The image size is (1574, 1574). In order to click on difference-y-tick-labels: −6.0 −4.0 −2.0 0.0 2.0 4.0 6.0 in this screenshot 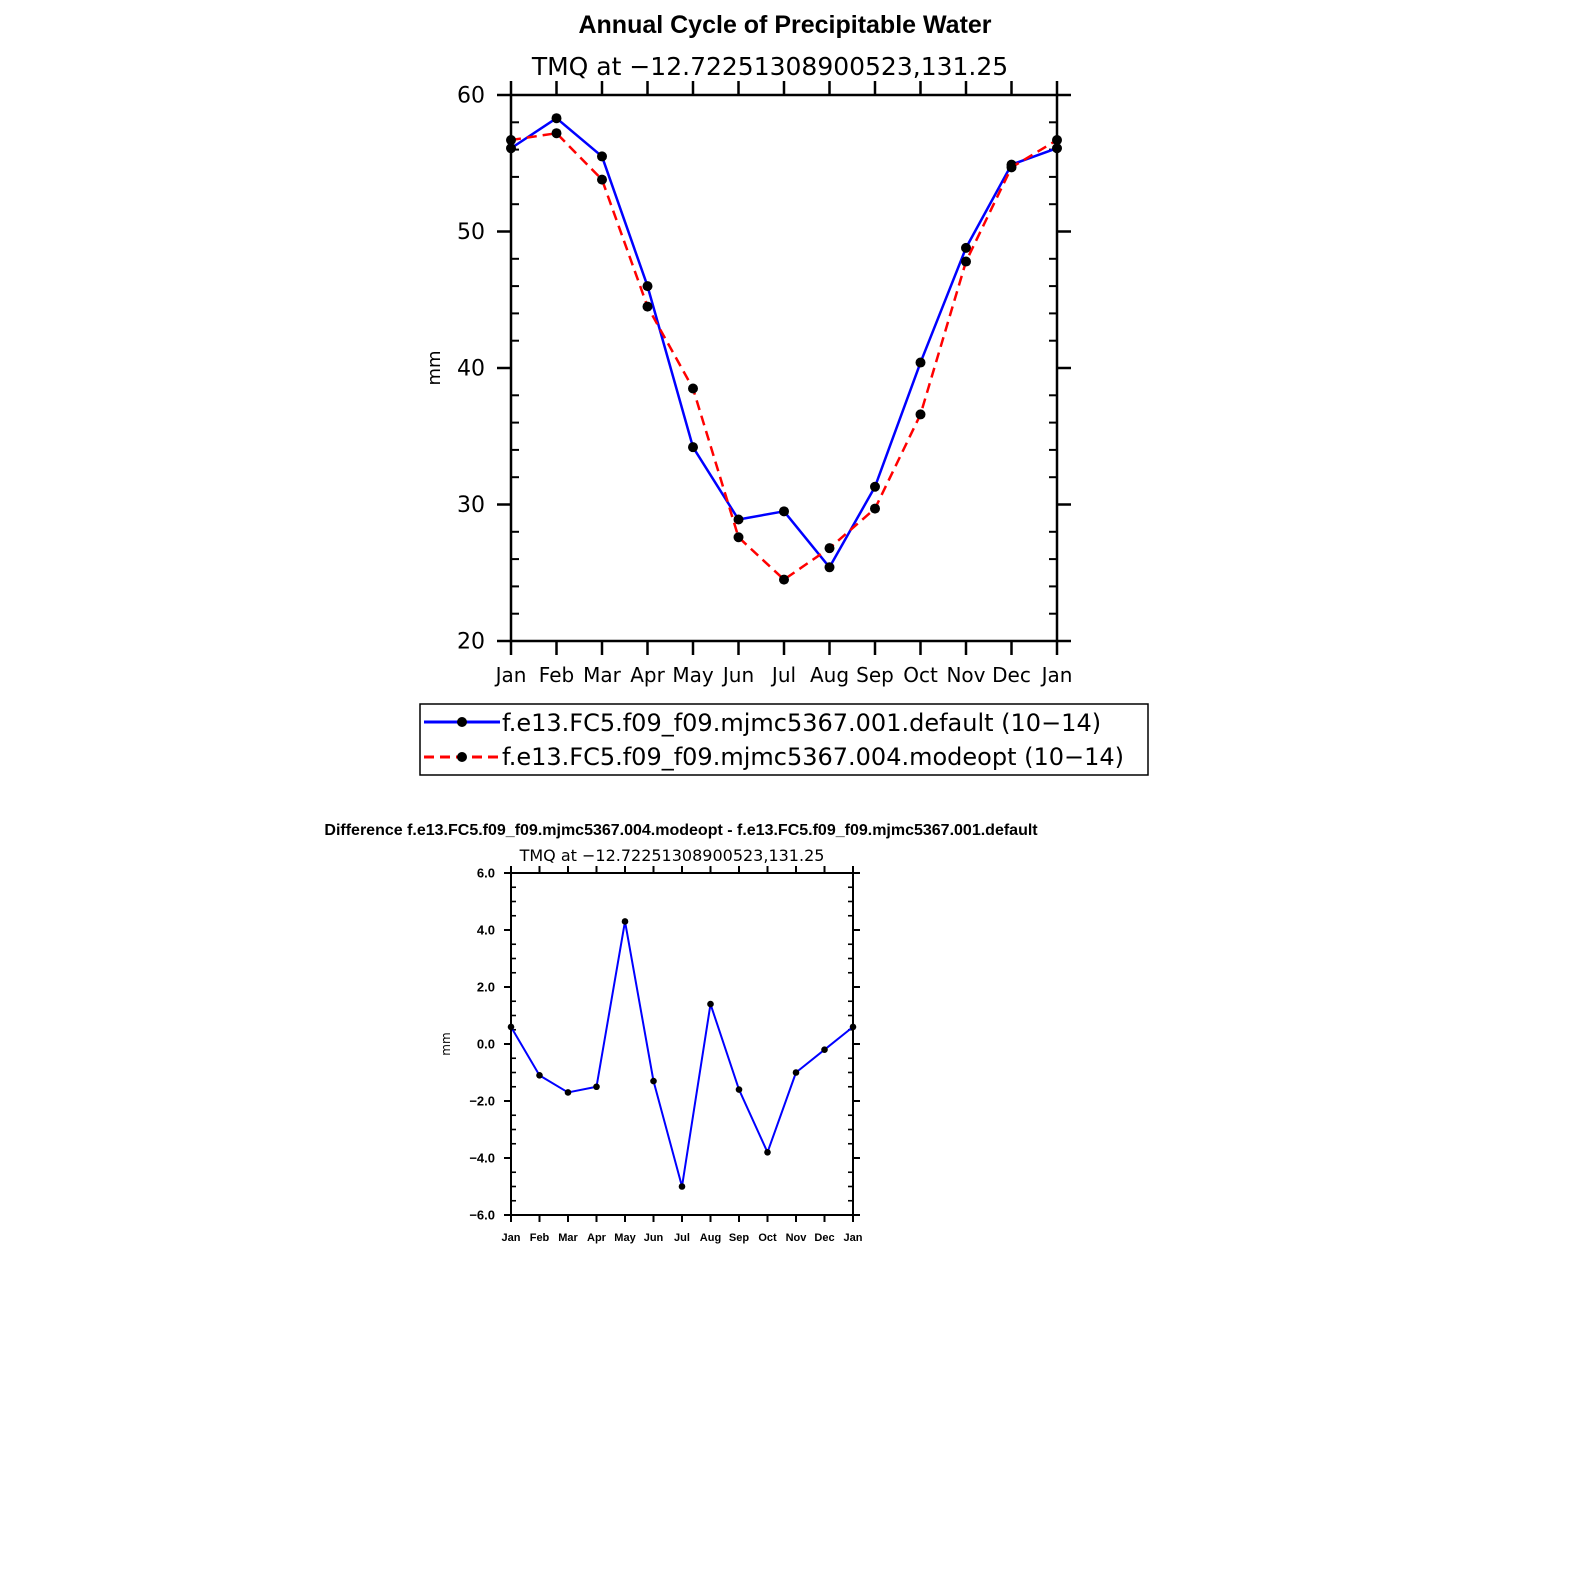, I will do `click(482, 1044)`.